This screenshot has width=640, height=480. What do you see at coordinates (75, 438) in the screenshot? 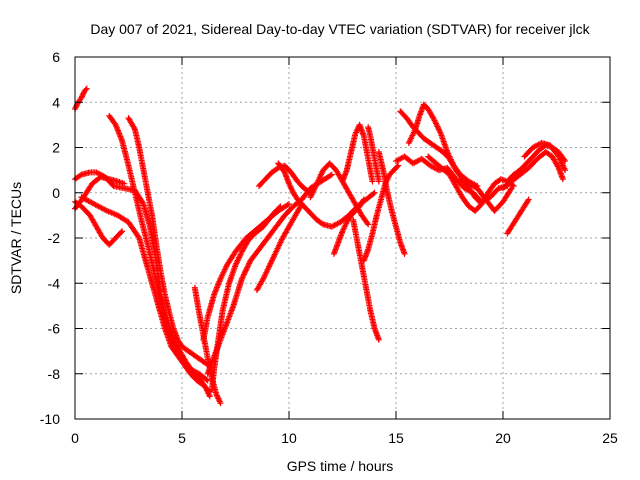
I see `x-tick-label: 0` at bounding box center [75, 438].